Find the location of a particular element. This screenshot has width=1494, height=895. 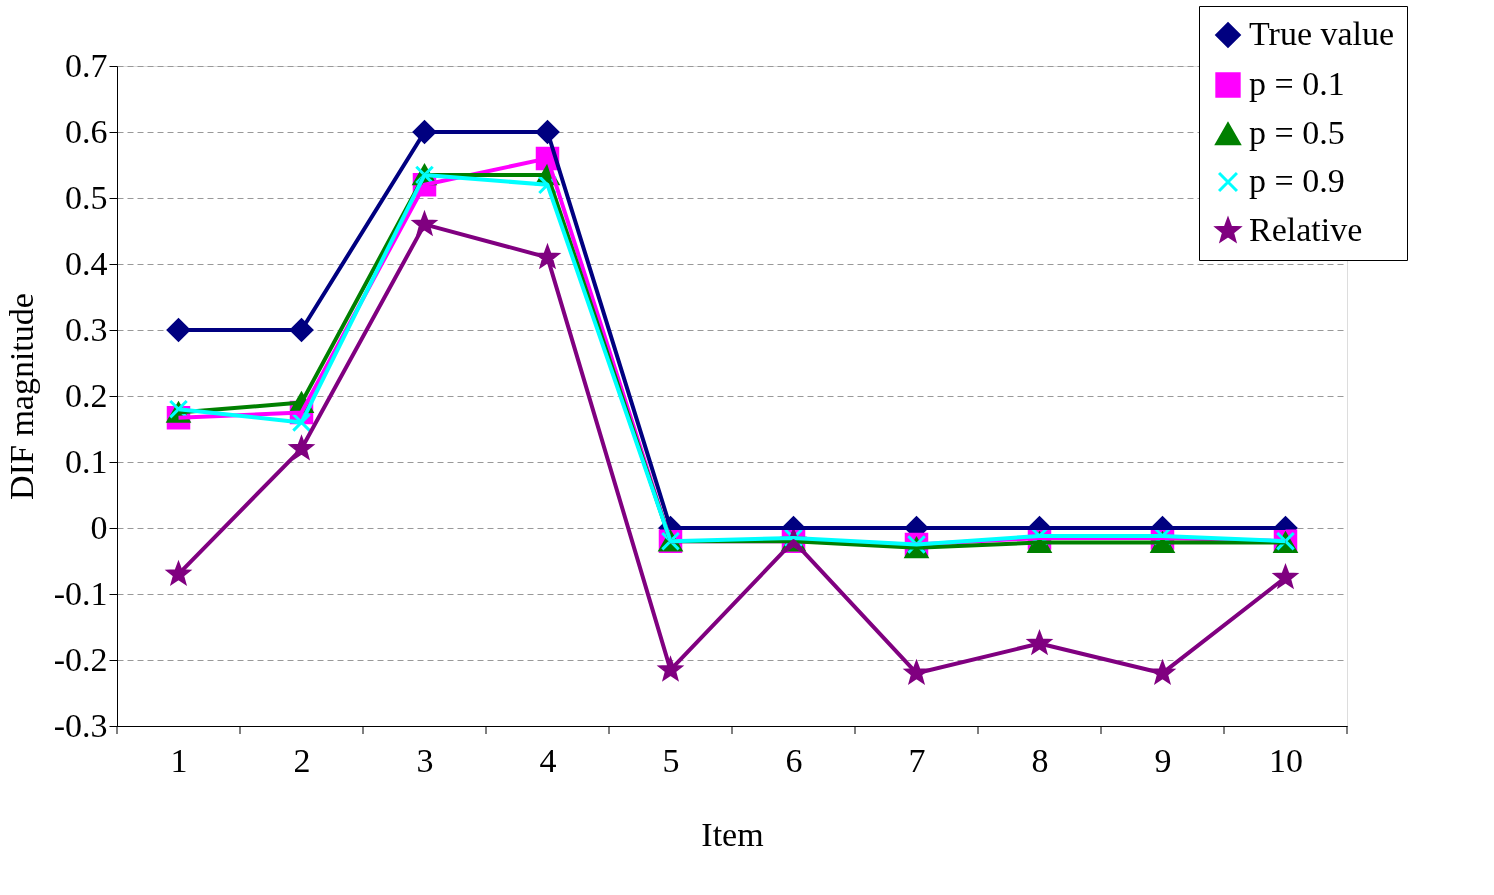

x-tick-label: 10 is located at coordinates (1286, 760).